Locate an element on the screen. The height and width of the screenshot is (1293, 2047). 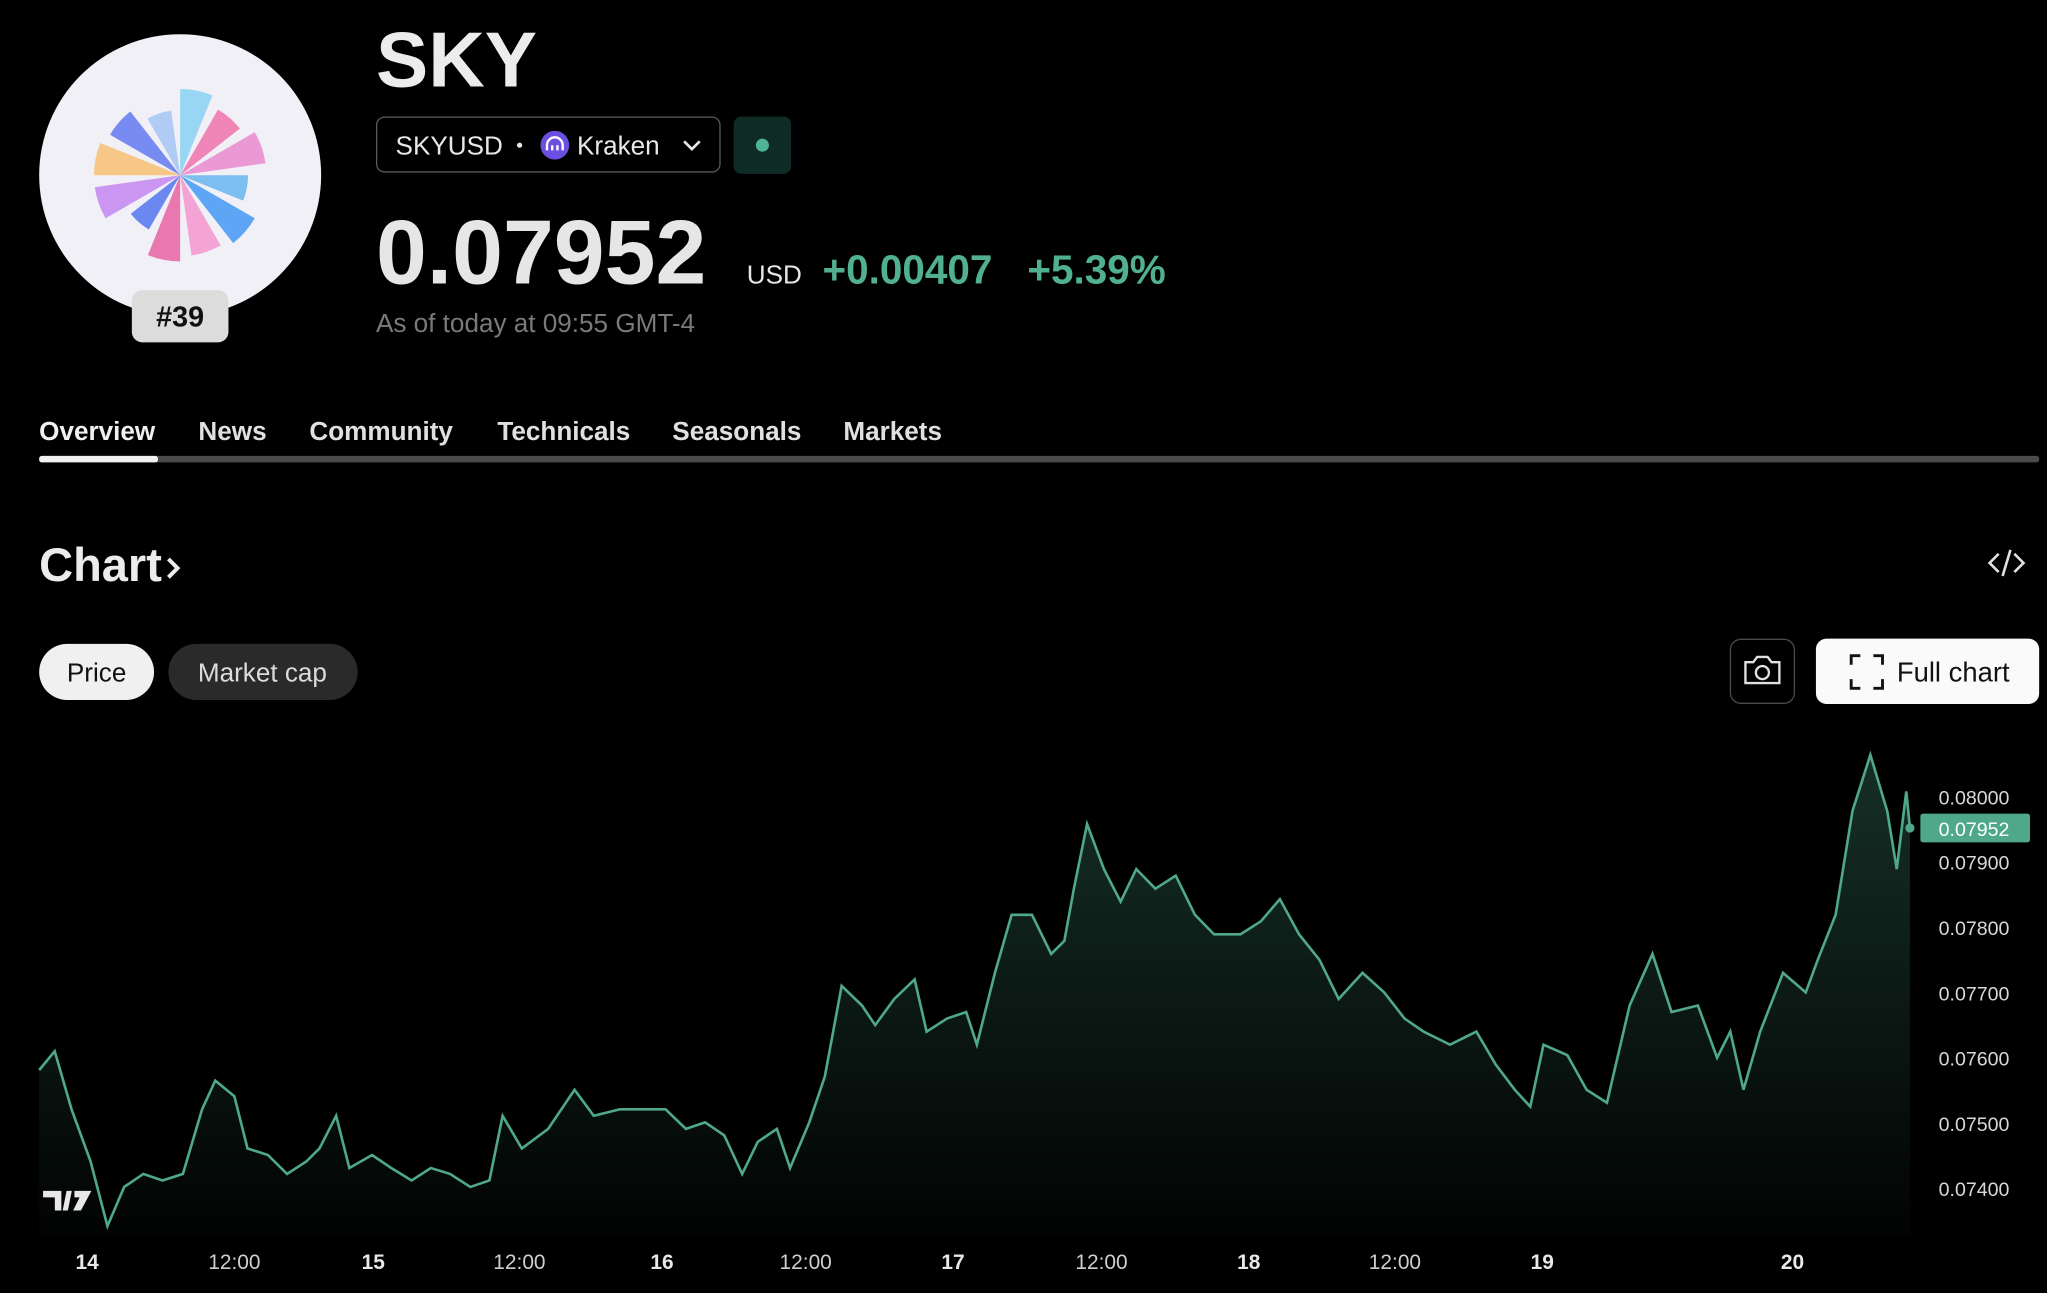
symbol-selector is located at coordinates (548, 144).